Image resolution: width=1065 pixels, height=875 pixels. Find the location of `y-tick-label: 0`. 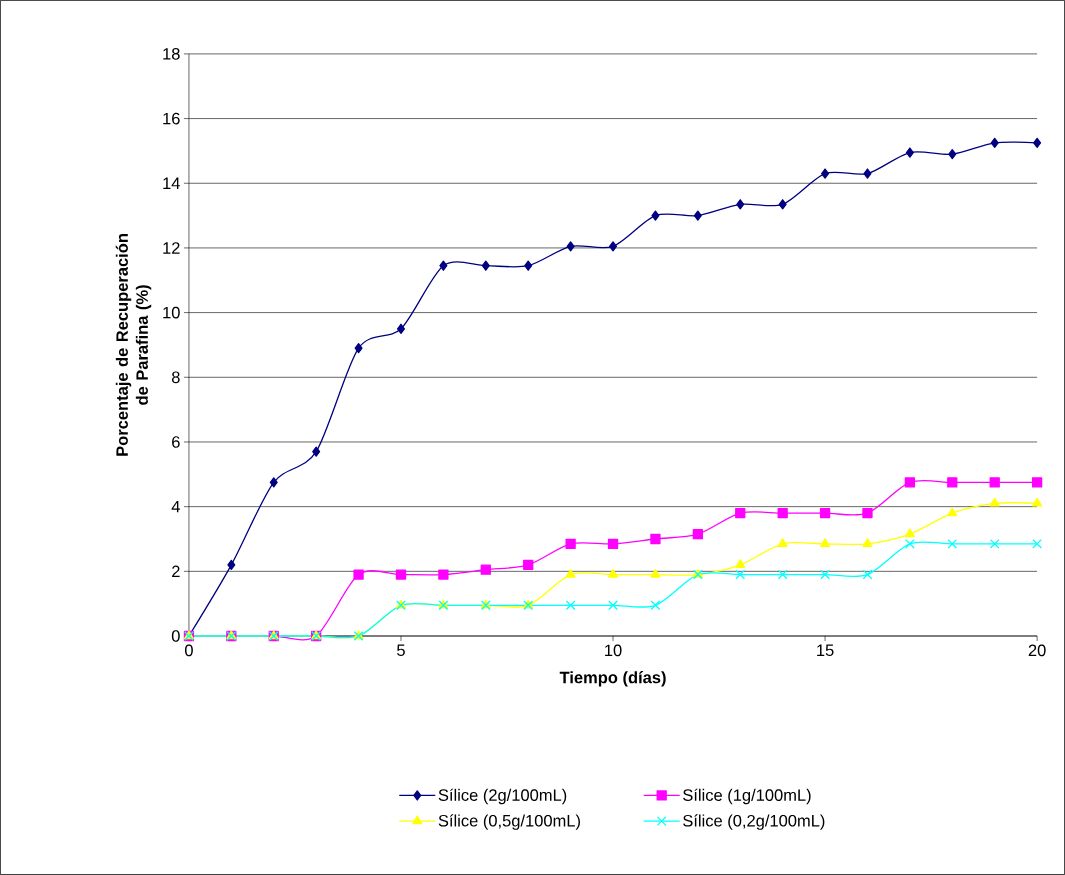

y-tick-label: 0 is located at coordinates (175, 636).